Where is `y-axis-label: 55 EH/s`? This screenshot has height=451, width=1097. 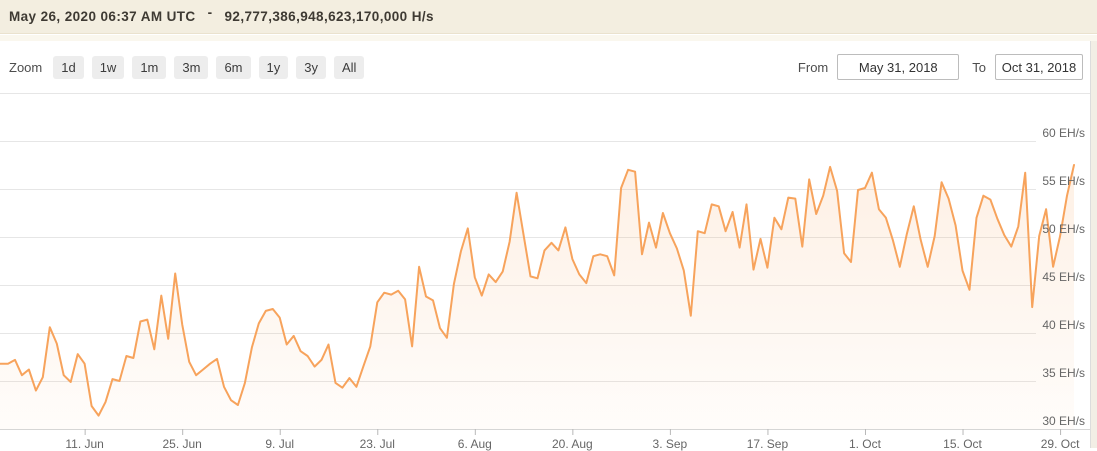
y-axis-label: 55 EH/s is located at coordinates (1063, 181).